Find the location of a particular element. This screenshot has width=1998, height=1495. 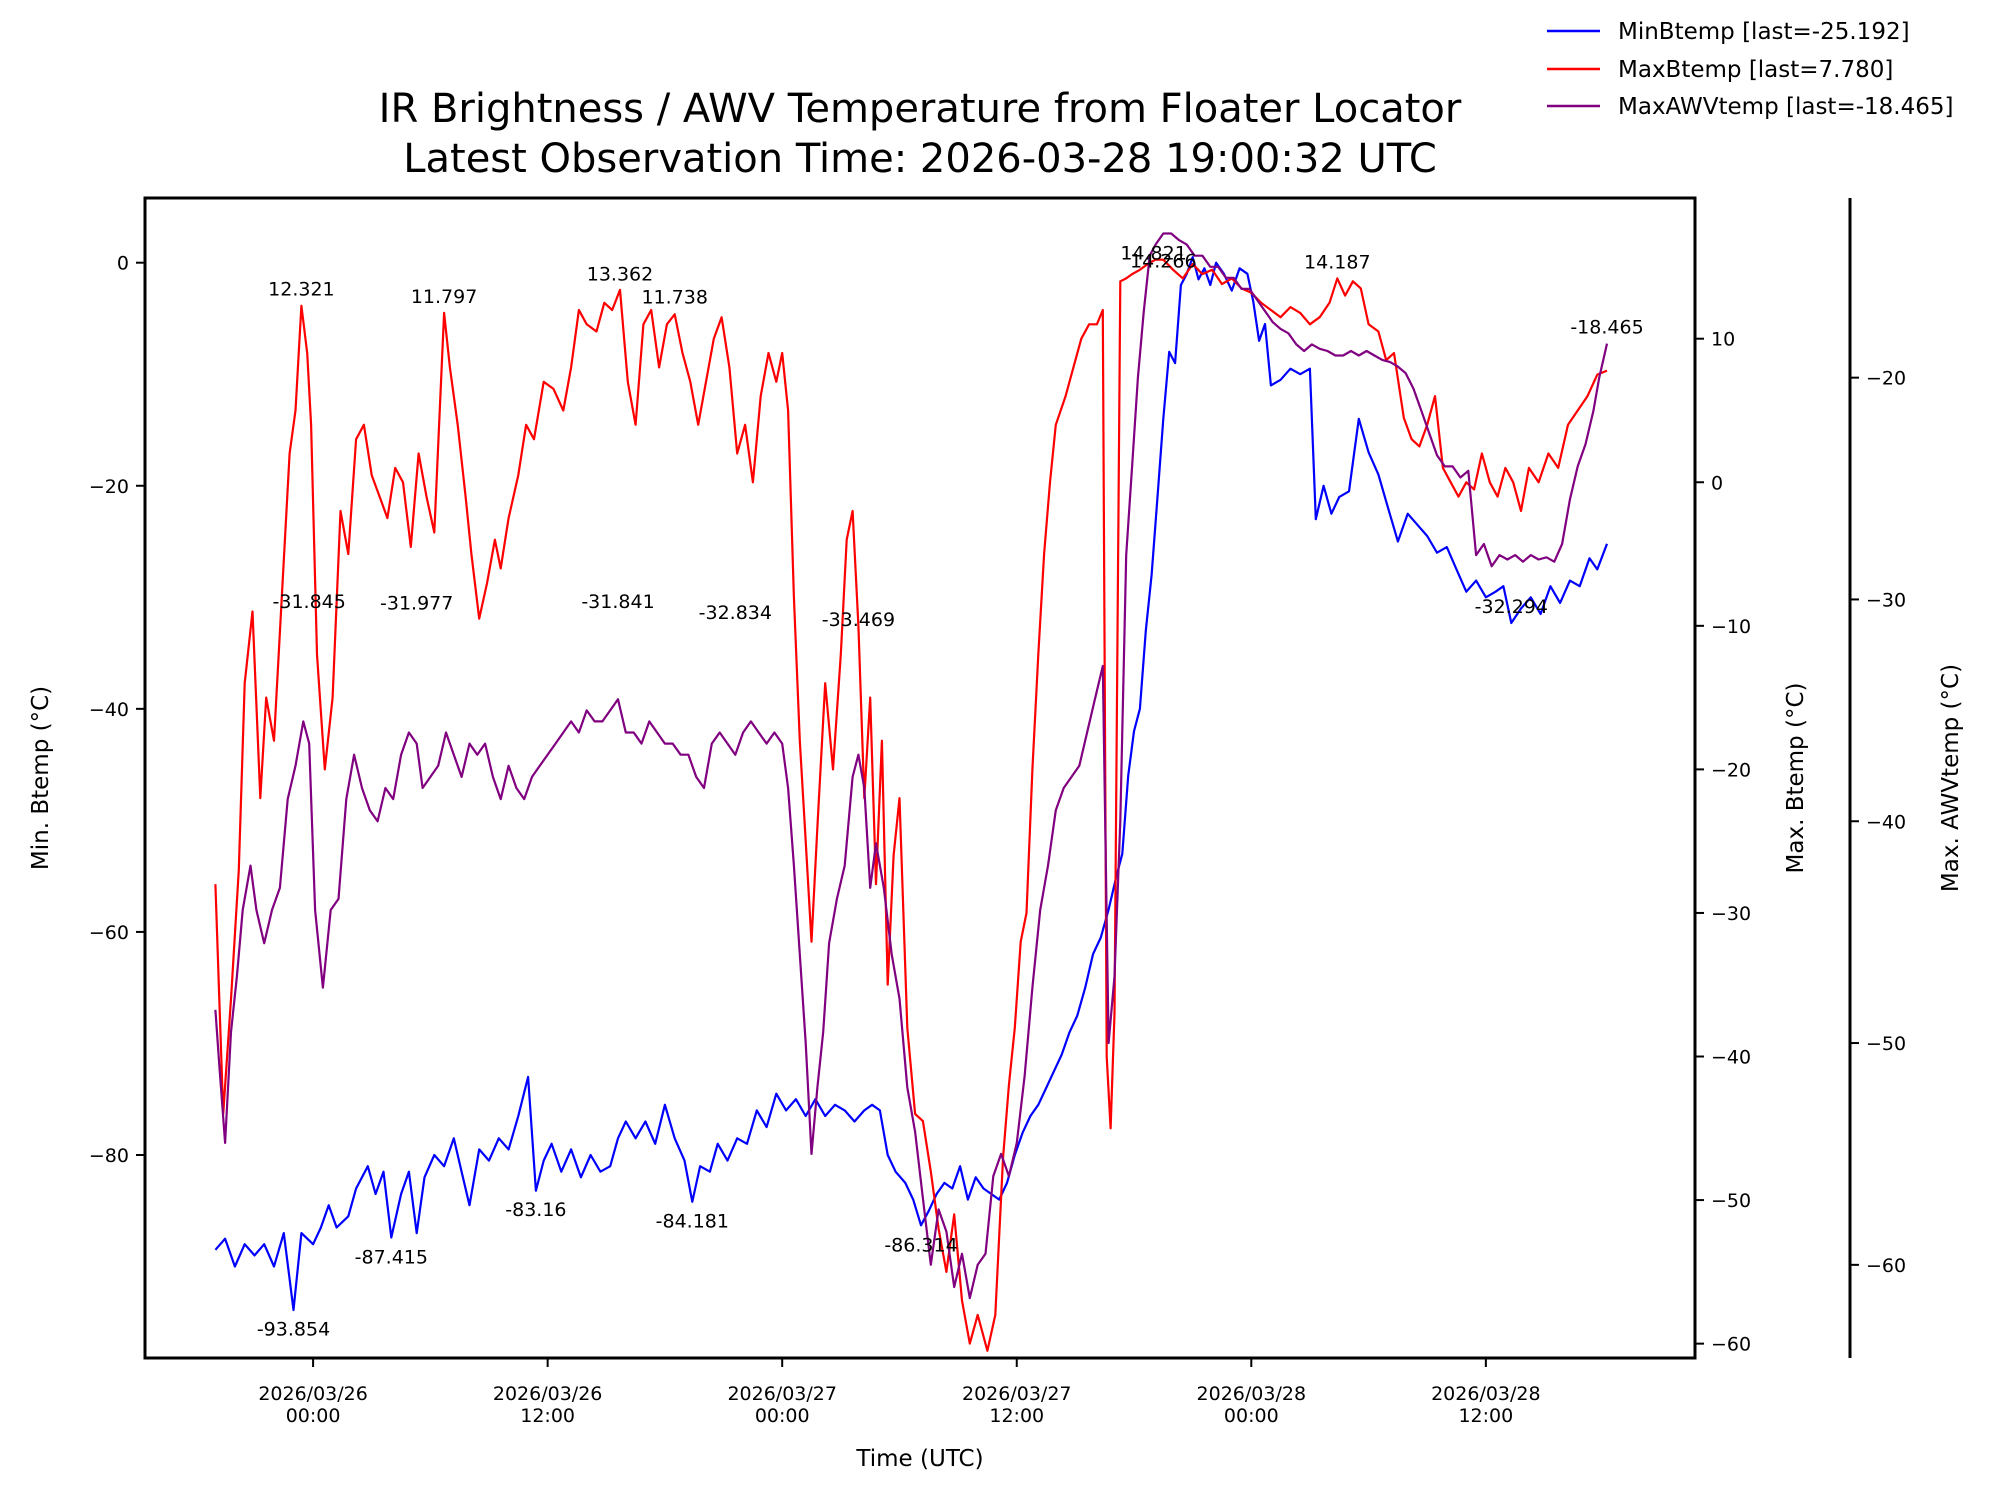

legend-label-maxawvtemp: MaxAWVtemp [last=-18.465] is located at coordinates (1785, 107).